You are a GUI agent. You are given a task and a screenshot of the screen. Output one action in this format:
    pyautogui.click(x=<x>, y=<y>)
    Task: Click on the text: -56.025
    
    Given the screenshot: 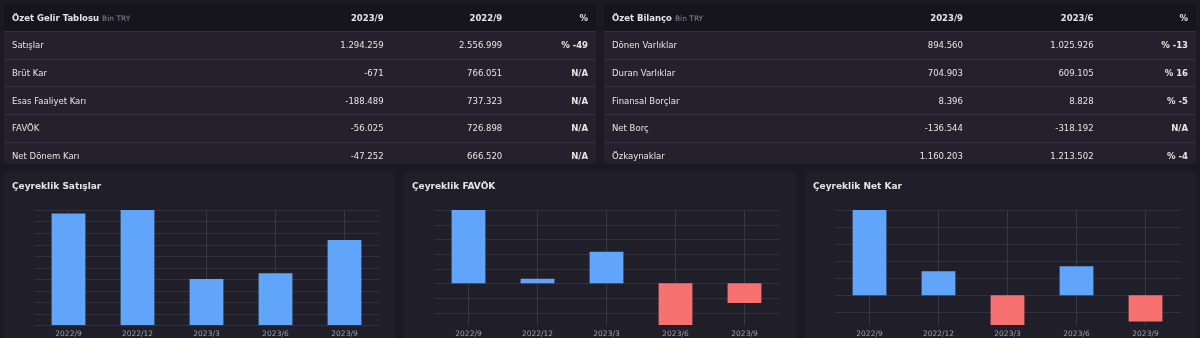 What is the action you would take?
    pyautogui.click(x=332, y=128)
    